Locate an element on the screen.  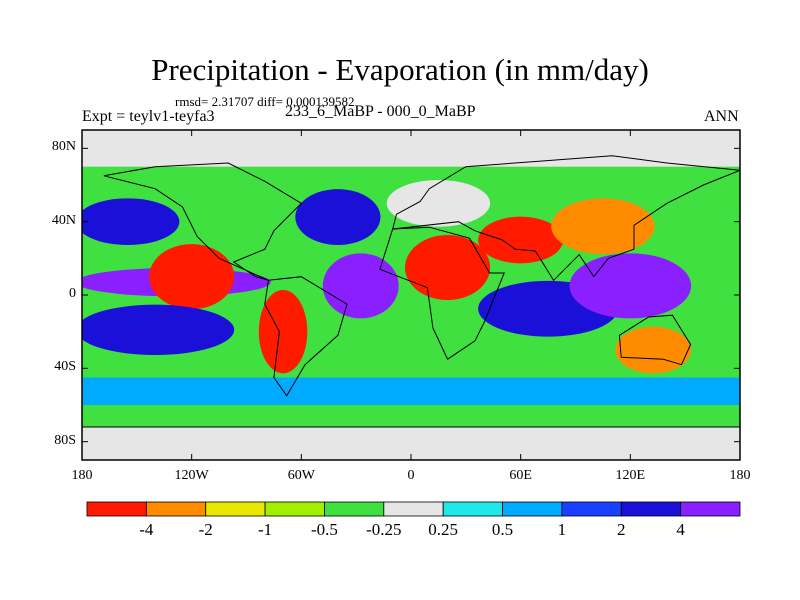
colorbar-label: -2 is located at coordinates (205, 529).